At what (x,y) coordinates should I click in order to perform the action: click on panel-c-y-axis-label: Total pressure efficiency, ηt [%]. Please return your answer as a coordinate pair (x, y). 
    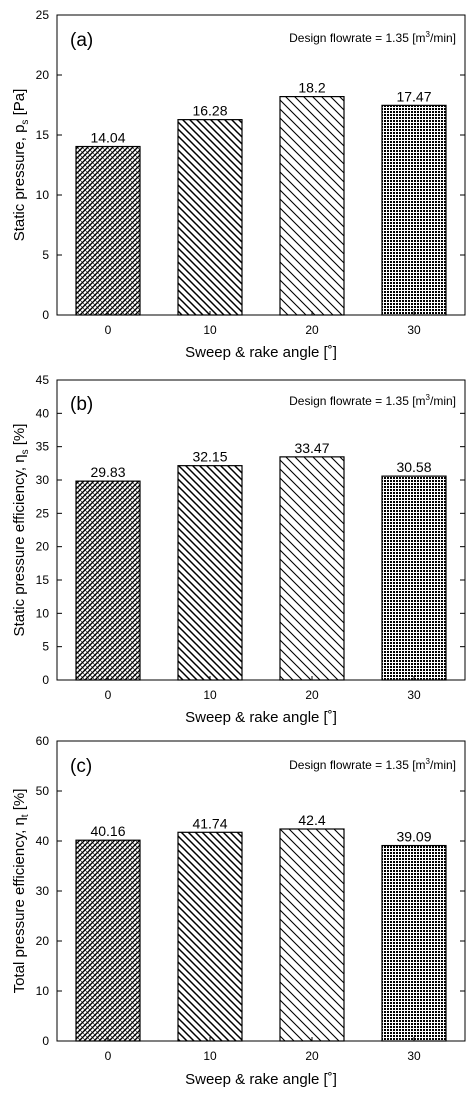
    Looking at the image, I should click on (21, 891).